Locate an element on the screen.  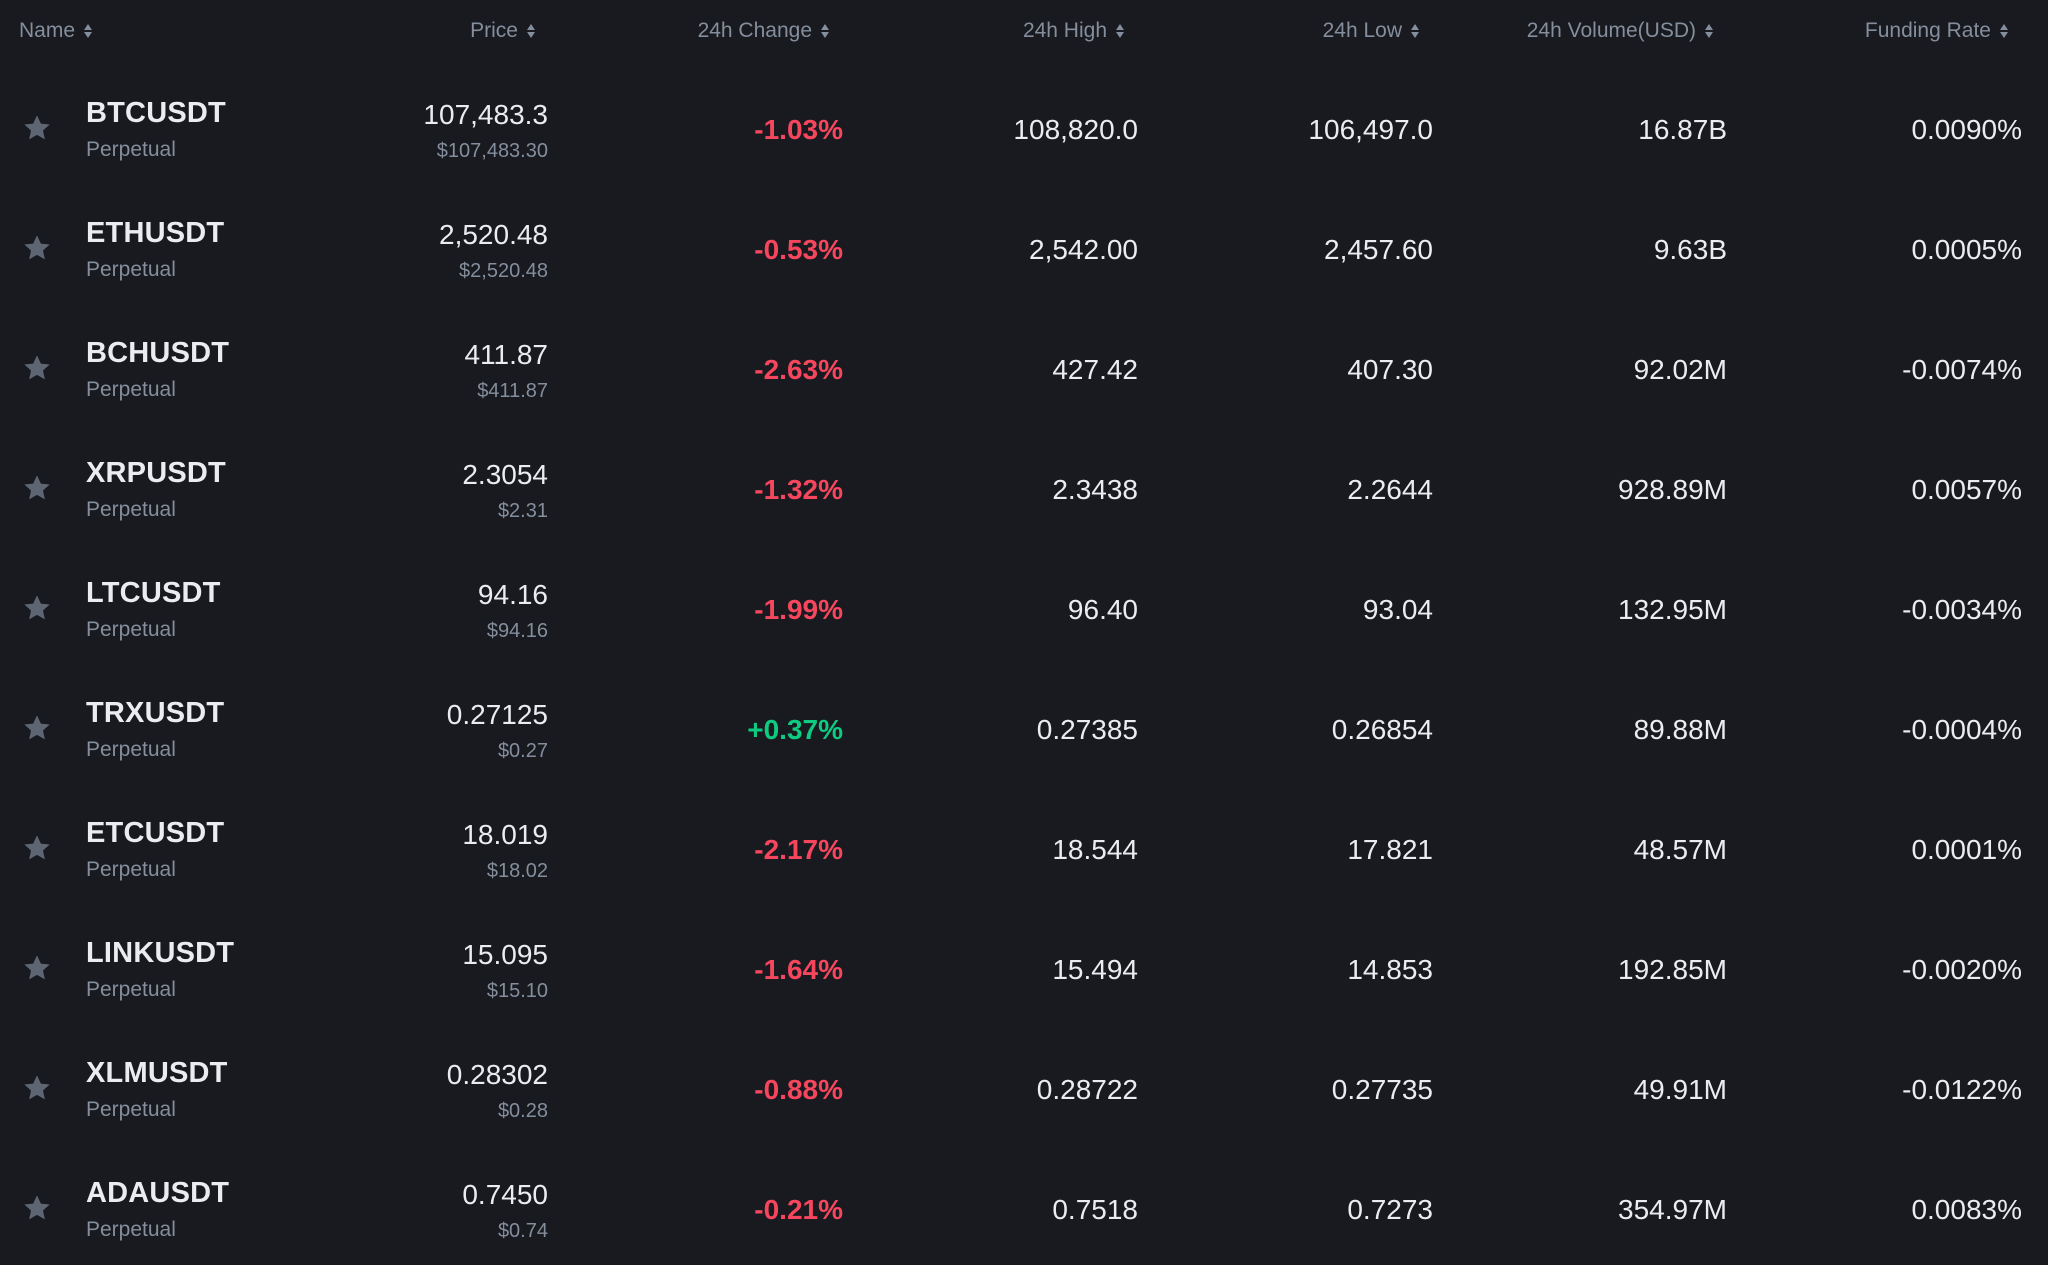
change-24h: -0.53% is located at coordinates (798, 249).